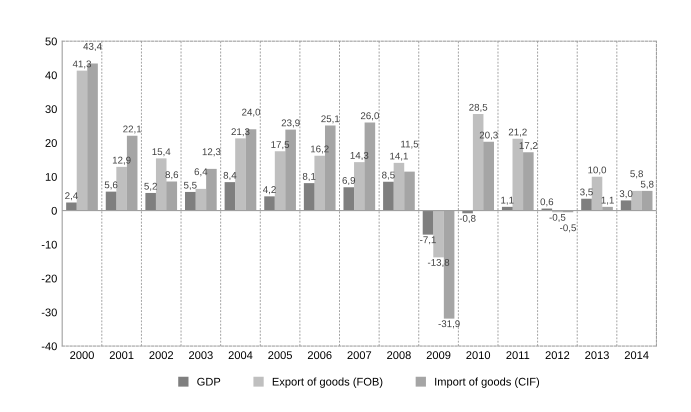 The image size is (691, 412). What do you see at coordinates (369, 116) in the screenshot?
I see `data-label: 26,0` at bounding box center [369, 116].